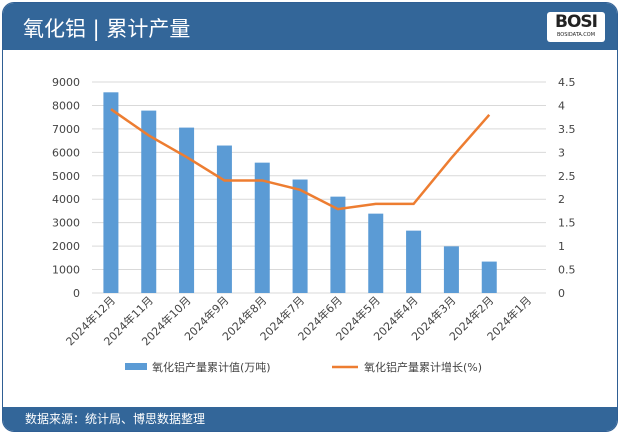 This screenshot has height=433, width=620. What do you see at coordinates (107, 29) in the screenshot?
I see `page-title: 氧化铝 | 累计产量` at bounding box center [107, 29].